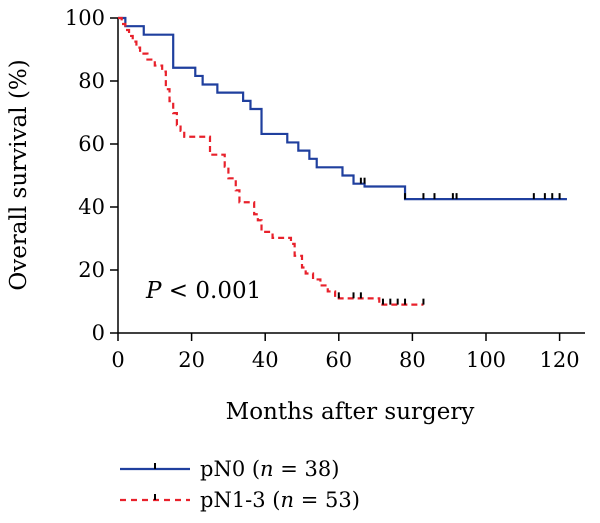  Describe the element at coordinates (98, 333) in the screenshot. I see `y-tick-label: 0` at that location.